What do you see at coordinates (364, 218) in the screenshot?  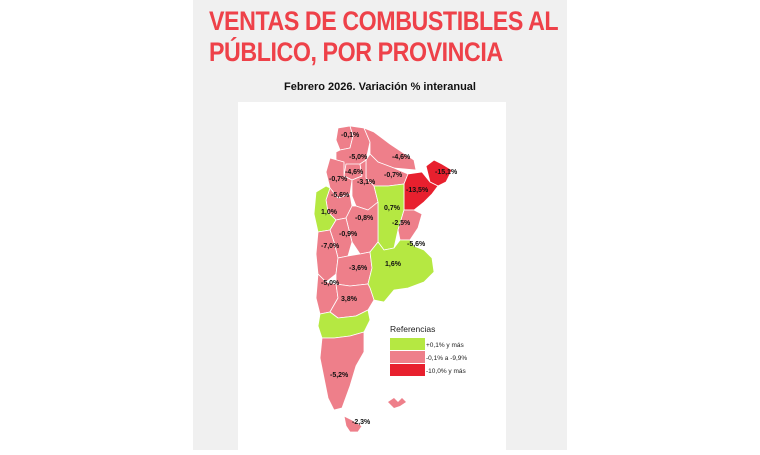 I see `label-cordoba: -0,8%` at bounding box center [364, 218].